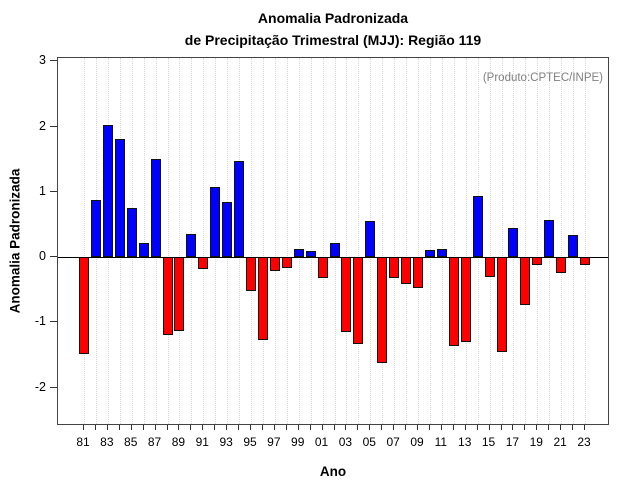 This screenshot has width=640, height=500. Describe the element at coordinates (42, 256) in the screenshot. I see `y-tick-label-0: 0` at that location.